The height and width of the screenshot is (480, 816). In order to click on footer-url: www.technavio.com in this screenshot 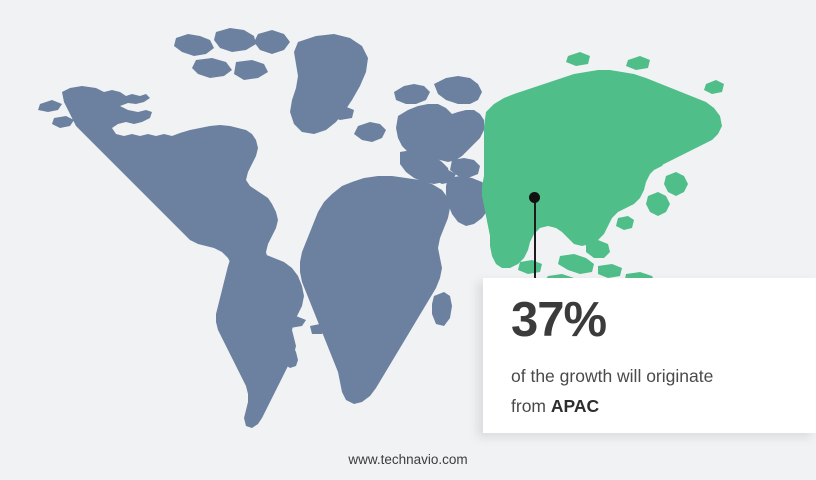, I will do `click(408, 459)`.